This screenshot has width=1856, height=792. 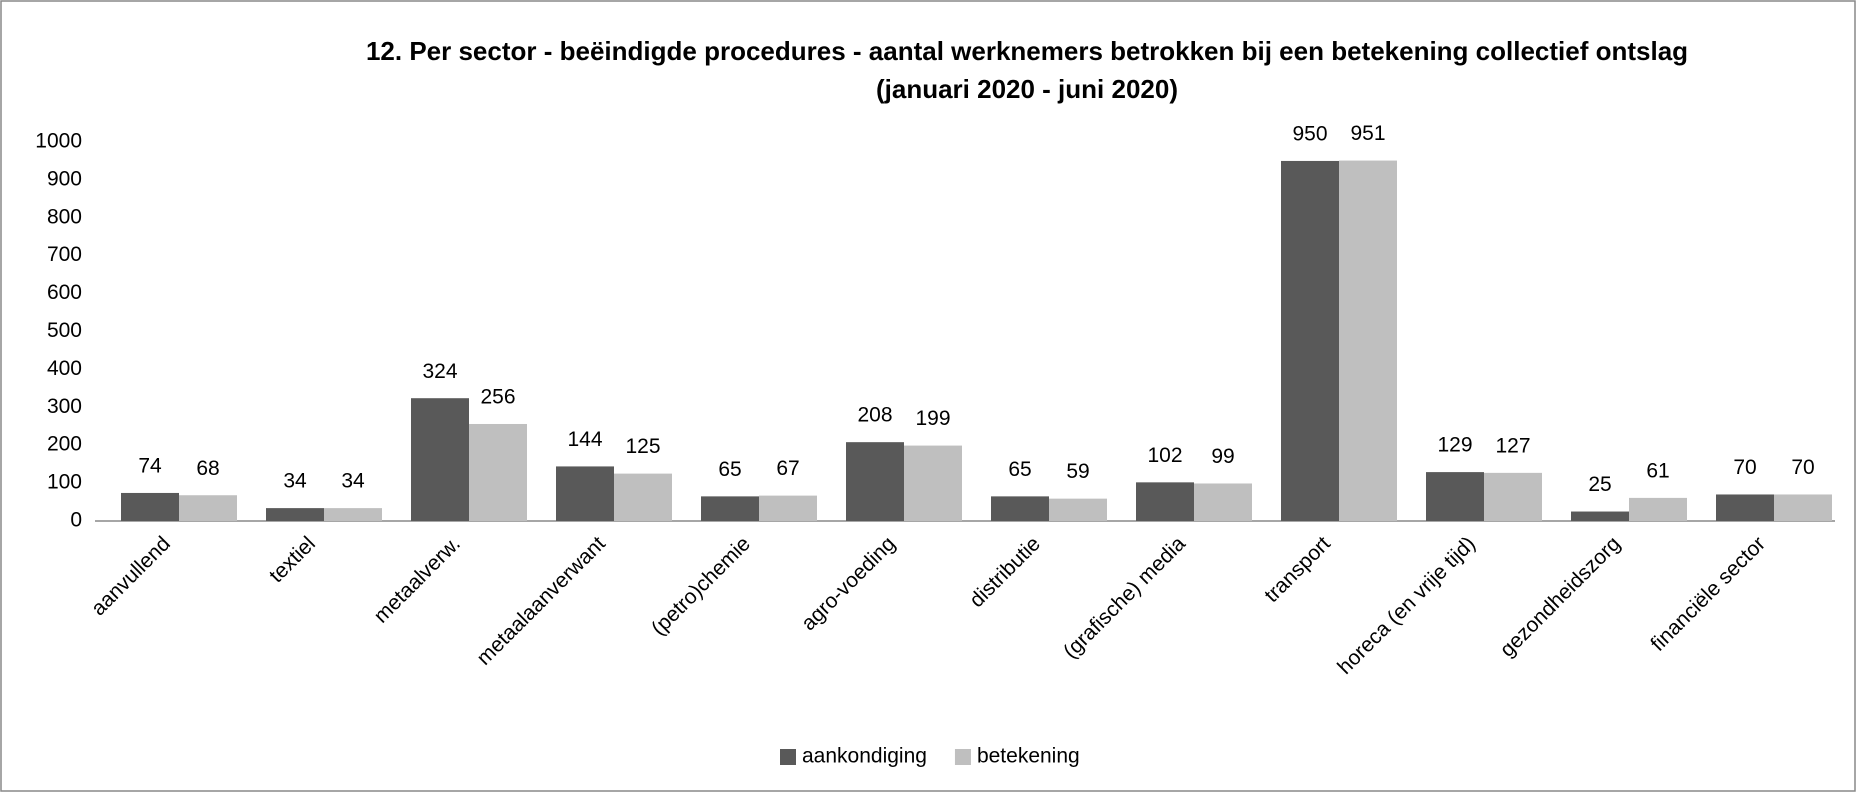 I want to click on data-label: 144, so click(x=584, y=439).